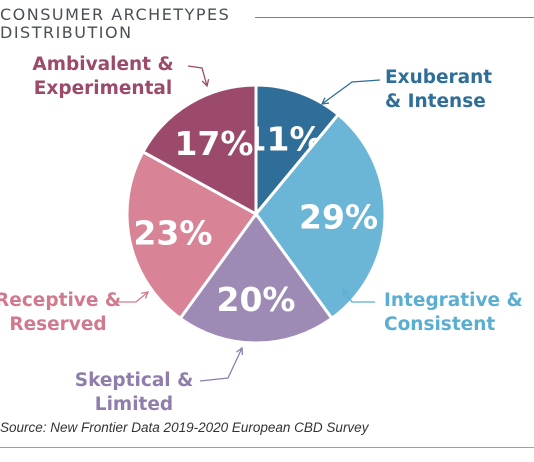  What do you see at coordinates (256, 278) in the screenshot?
I see `pie-slice-skeptical-and-limited` at bounding box center [256, 278].